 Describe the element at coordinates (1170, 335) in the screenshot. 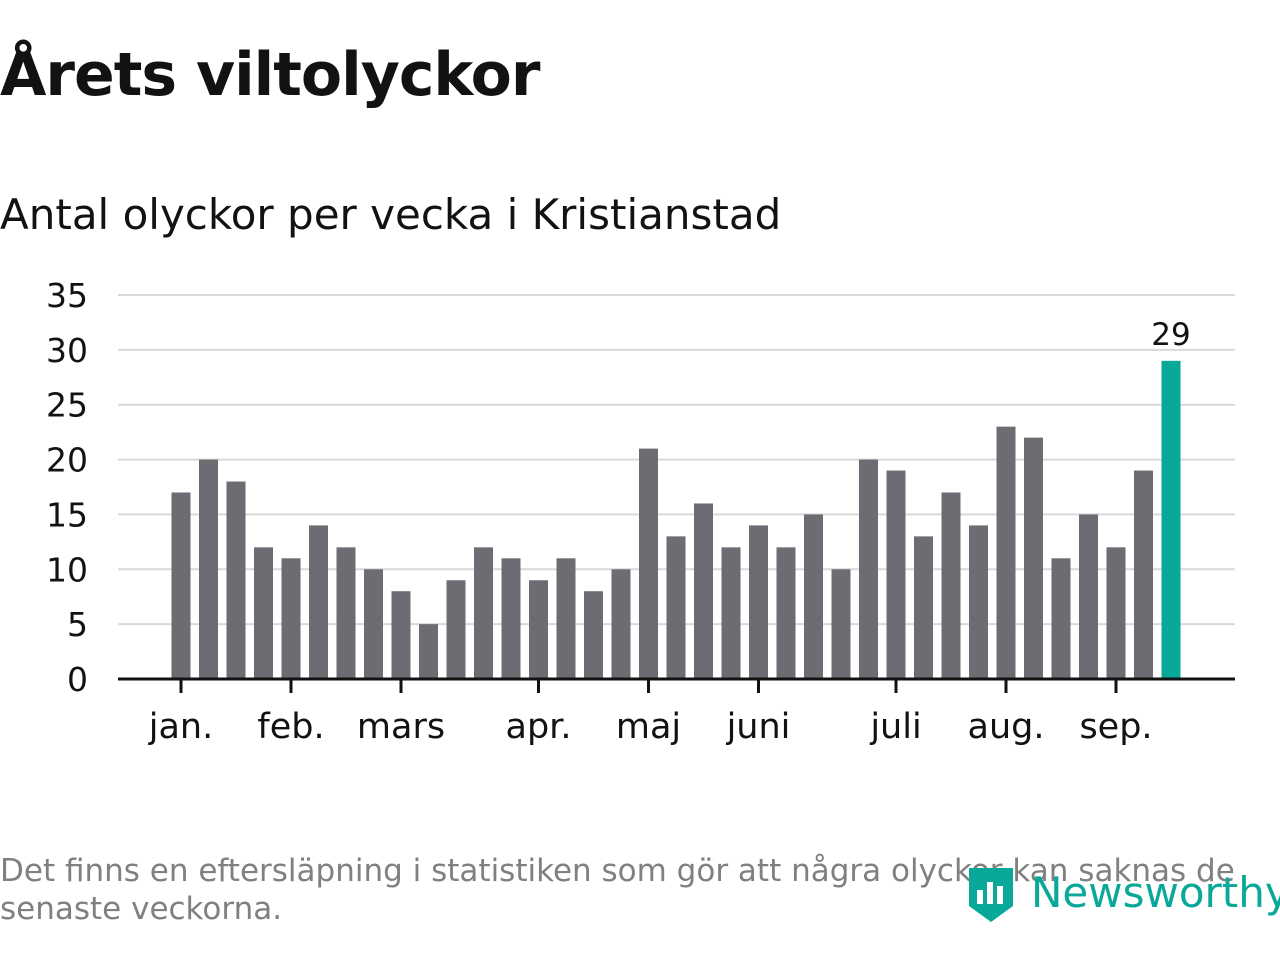

I see `data-label: 29` at that location.